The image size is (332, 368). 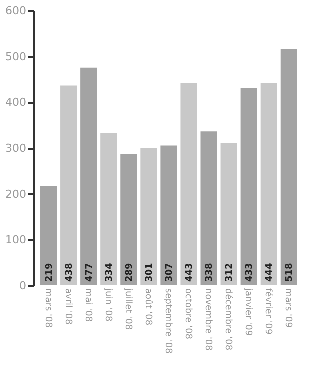 What do you see at coordinates (16, 148) in the screenshot?
I see `y-tick-label: 300` at bounding box center [16, 148].